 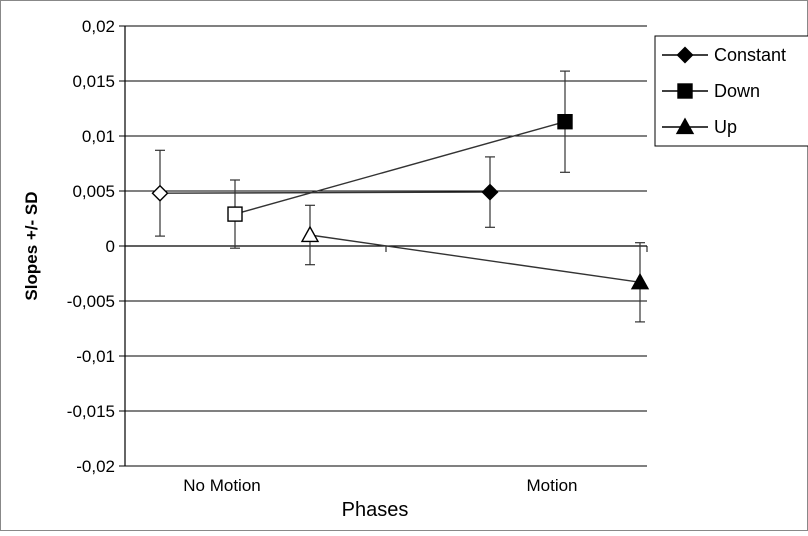 What do you see at coordinates (31, 245) in the screenshot?
I see `y-axis-title: Slopes +/- SD` at bounding box center [31, 245].